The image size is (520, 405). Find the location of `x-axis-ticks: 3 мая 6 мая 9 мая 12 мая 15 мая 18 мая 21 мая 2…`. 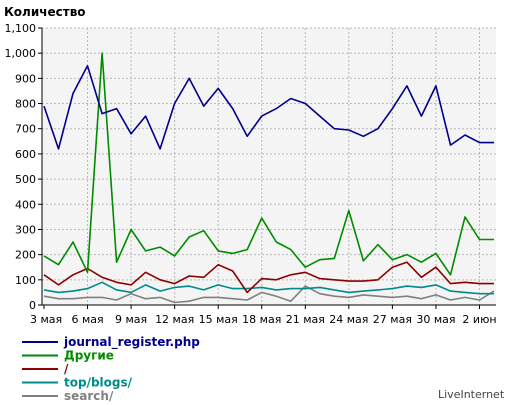

x-axis-ticks: 3 мая 6 мая 9 мая 12 мая 15 мая 18 мая 21 мая 2… is located at coordinates (263, 315).